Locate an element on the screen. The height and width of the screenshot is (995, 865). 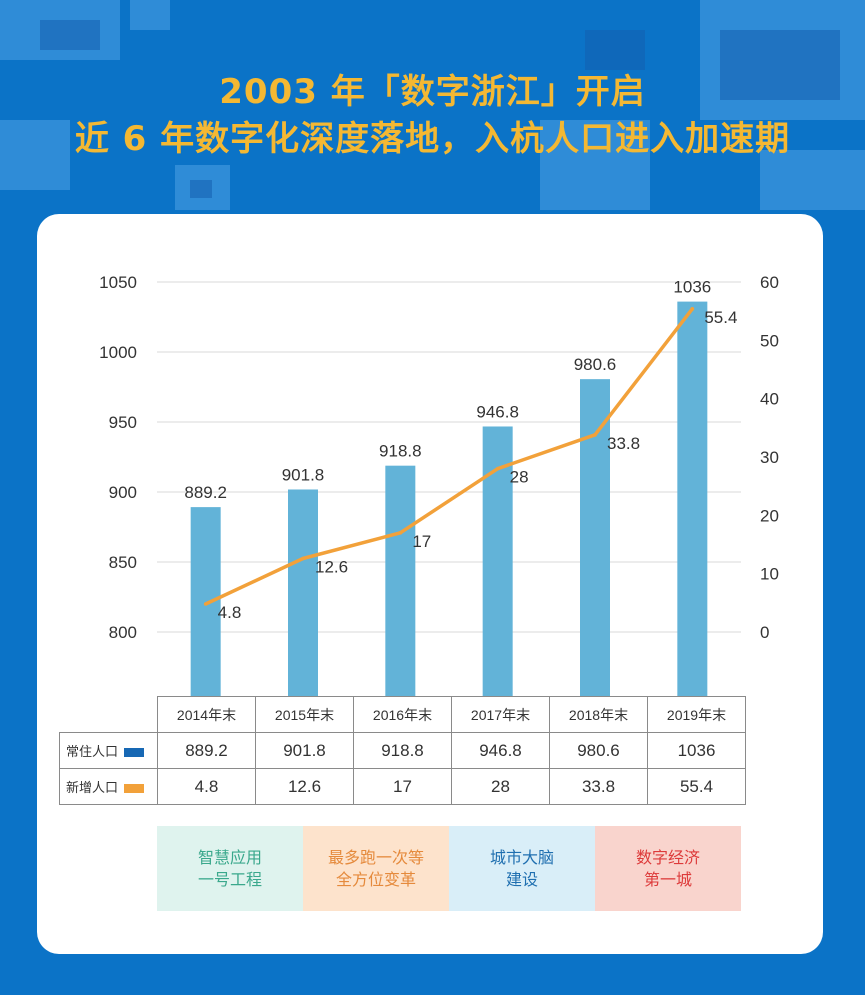
table-cell: 55.4 is located at coordinates (696, 786).